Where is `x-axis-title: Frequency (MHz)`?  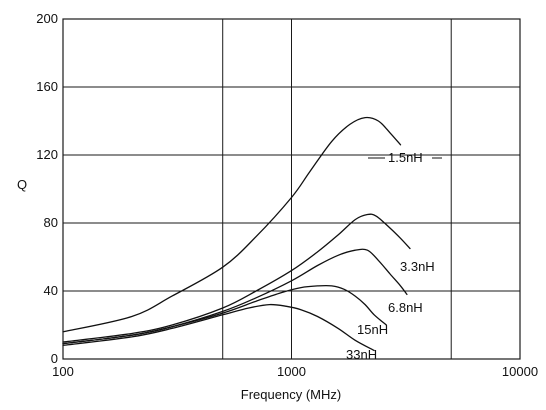
x-axis-title: Frequency (MHz) is located at coordinates (291, 394).